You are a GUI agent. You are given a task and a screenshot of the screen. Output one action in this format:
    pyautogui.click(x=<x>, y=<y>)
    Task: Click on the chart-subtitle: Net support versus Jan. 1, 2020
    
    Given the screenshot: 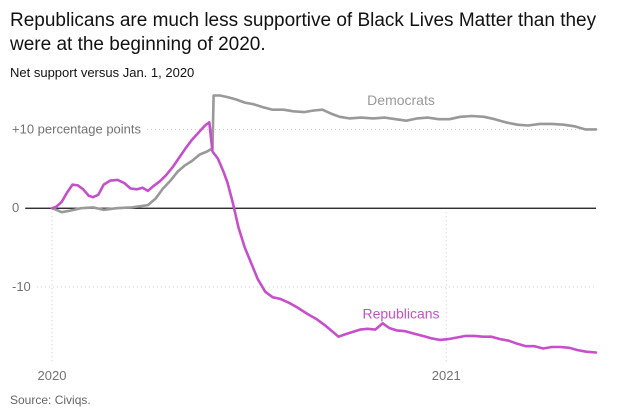 What is the action you would take?
    pyautogui.click(x=102, y=72)
    